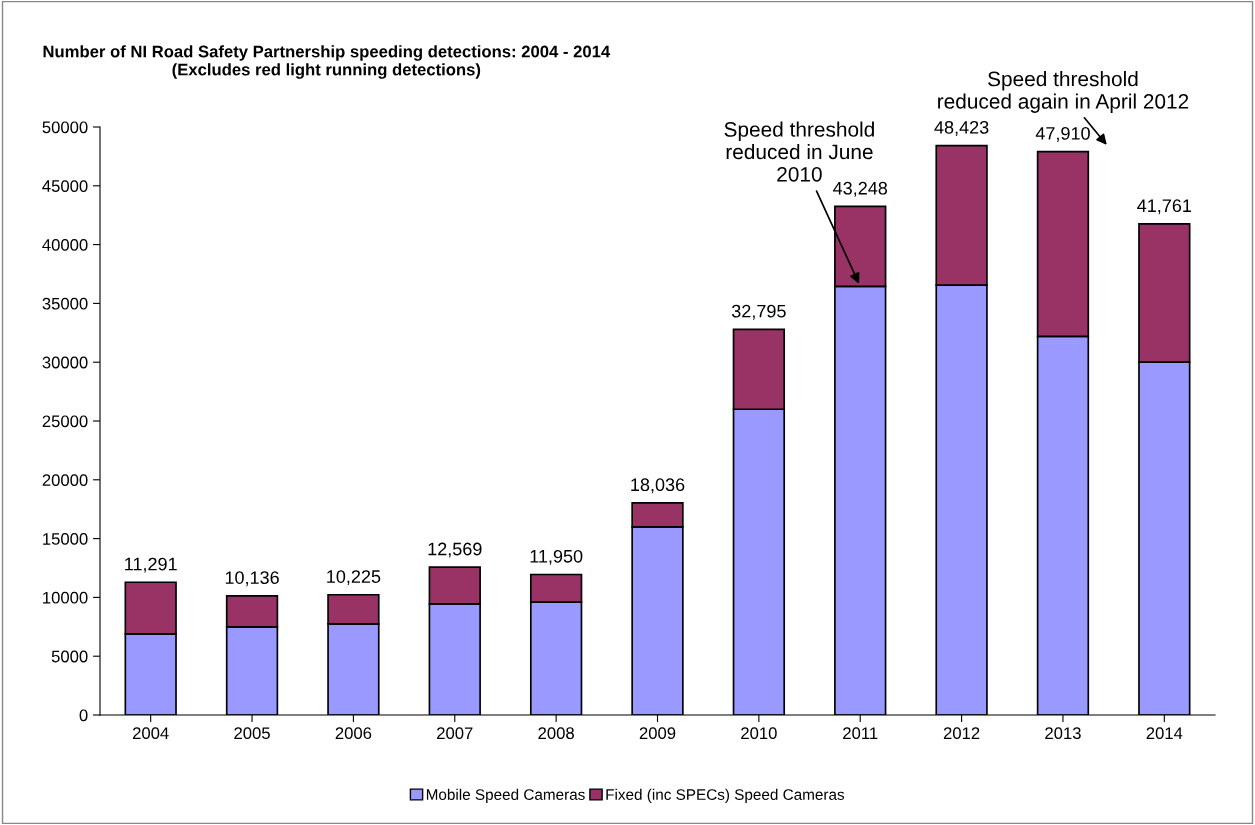 This screenshot has width=1255, height=825. What do you see at coordinates (327, 62) in the screenshot?
I see `chart-title: Number of NI Road Safety Partnership speeding detections: 2004 - 2014 (Excludes red light running detections)` at bounding box center [327, 62].